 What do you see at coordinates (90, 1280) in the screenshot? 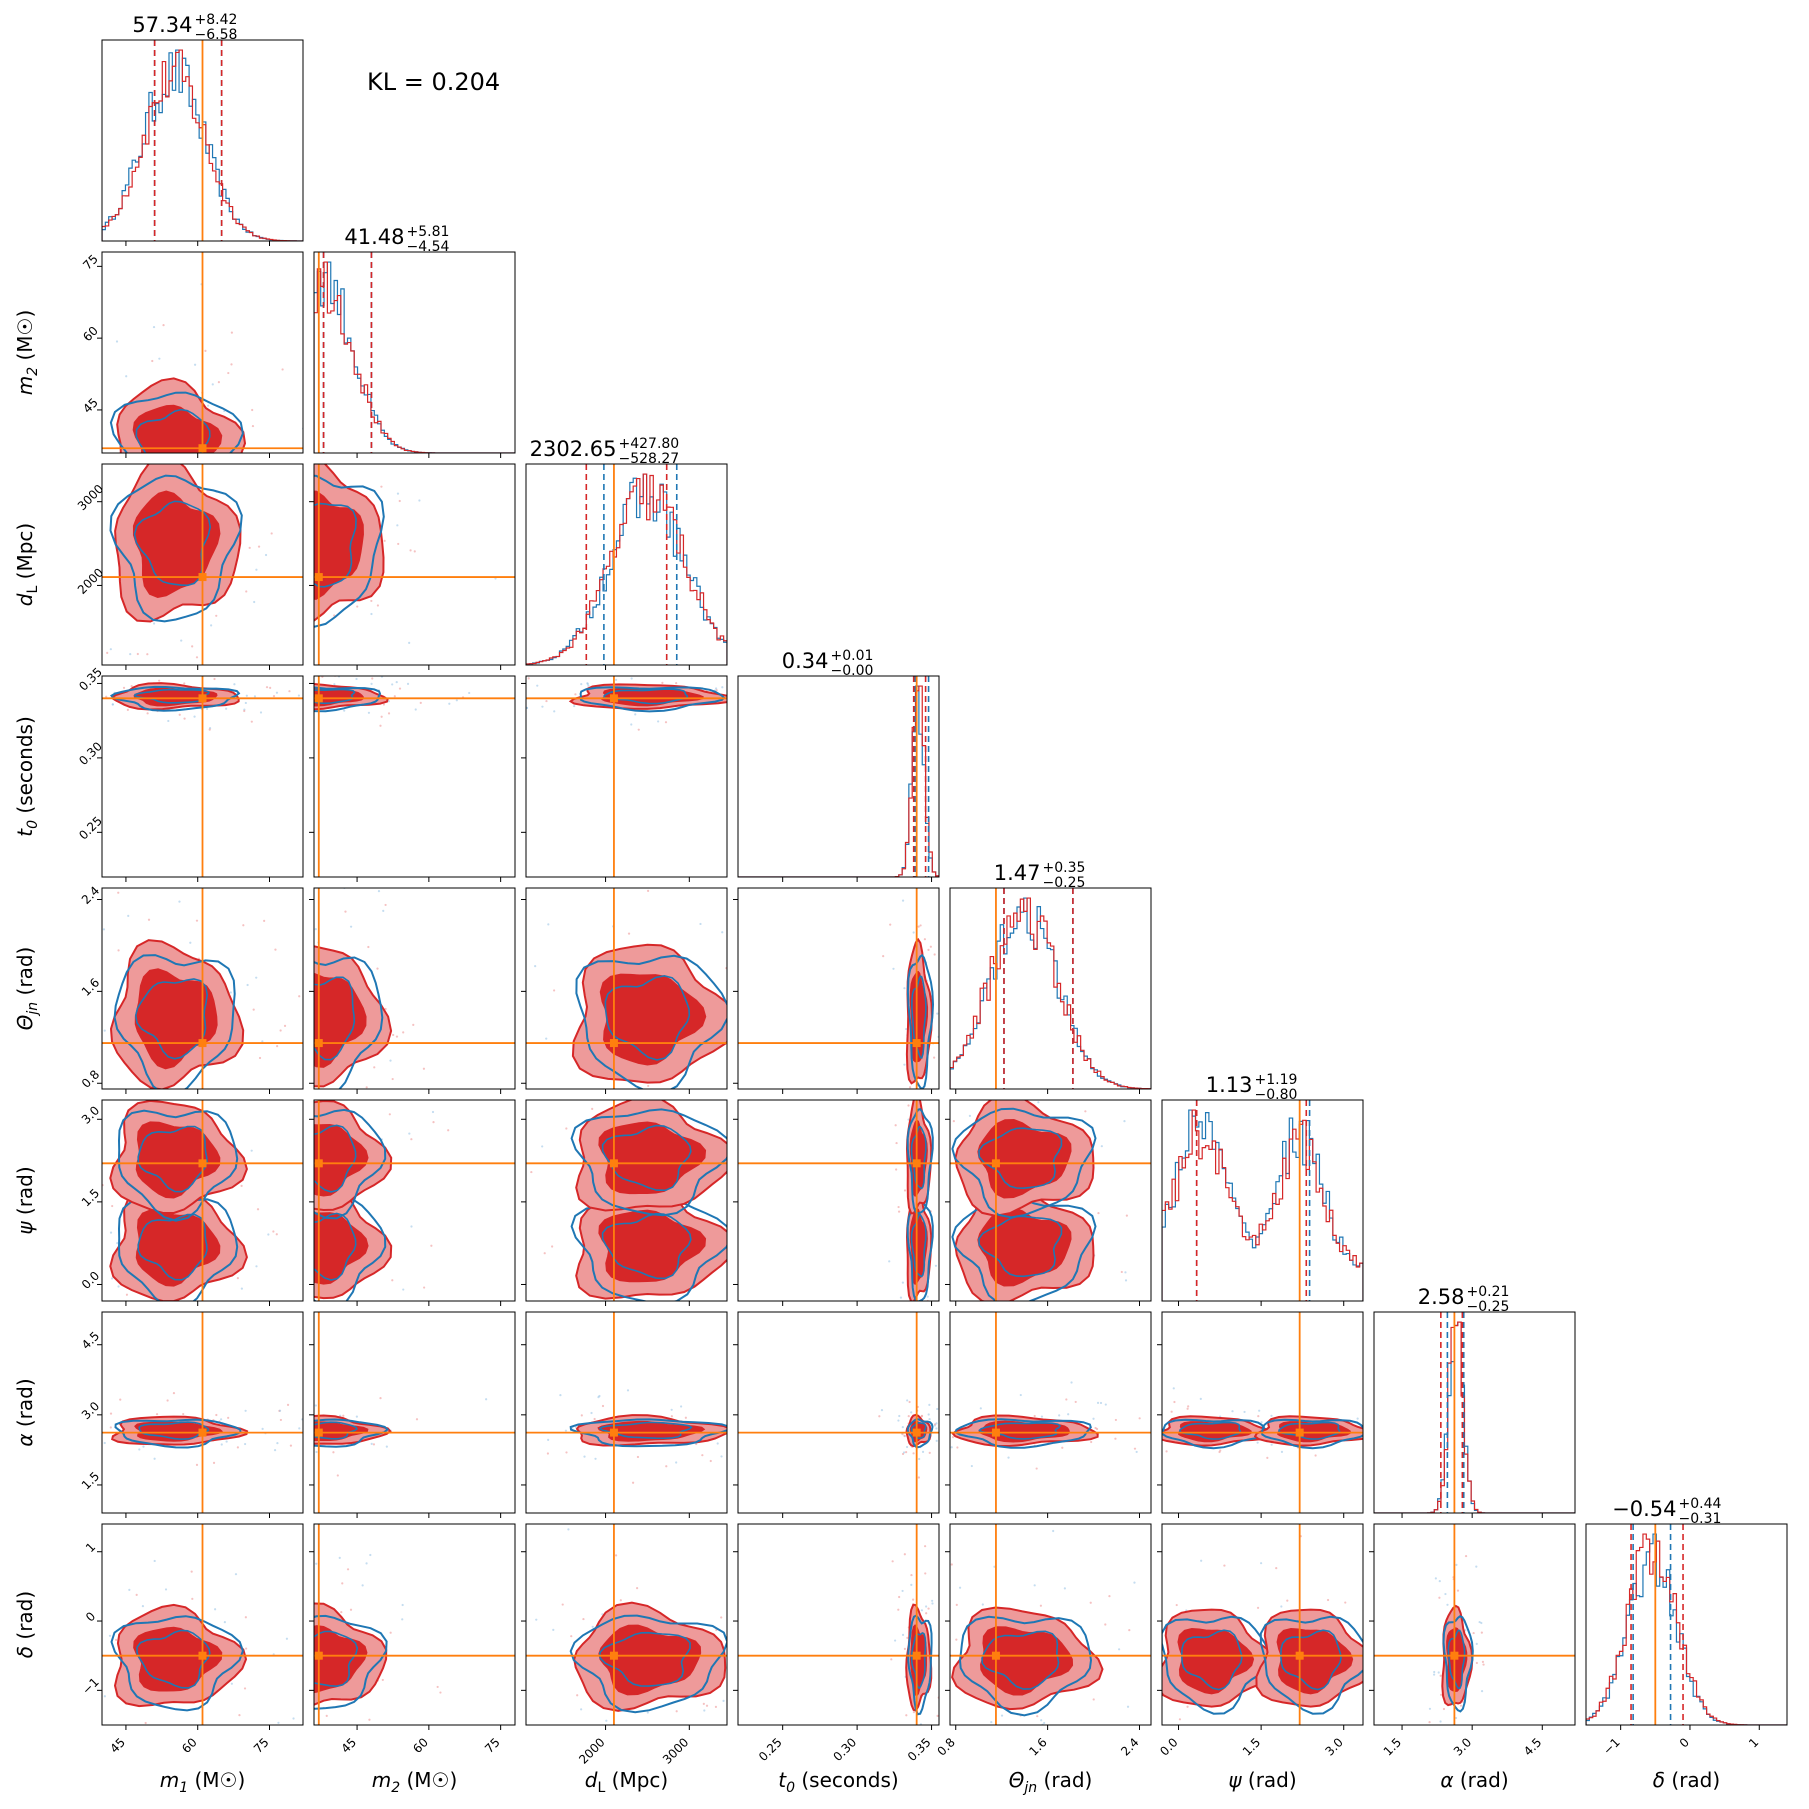
I see `ytick-psi-0: 0.0` at bounding box center [90, 1280].